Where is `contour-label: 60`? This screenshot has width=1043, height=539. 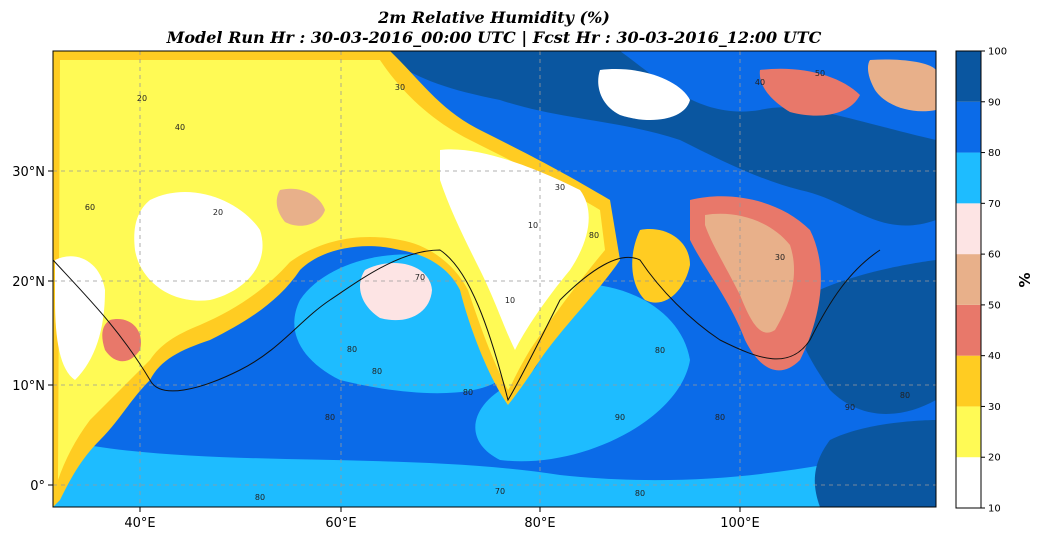 contour-label: 60 is located at coordinates (90, 207).